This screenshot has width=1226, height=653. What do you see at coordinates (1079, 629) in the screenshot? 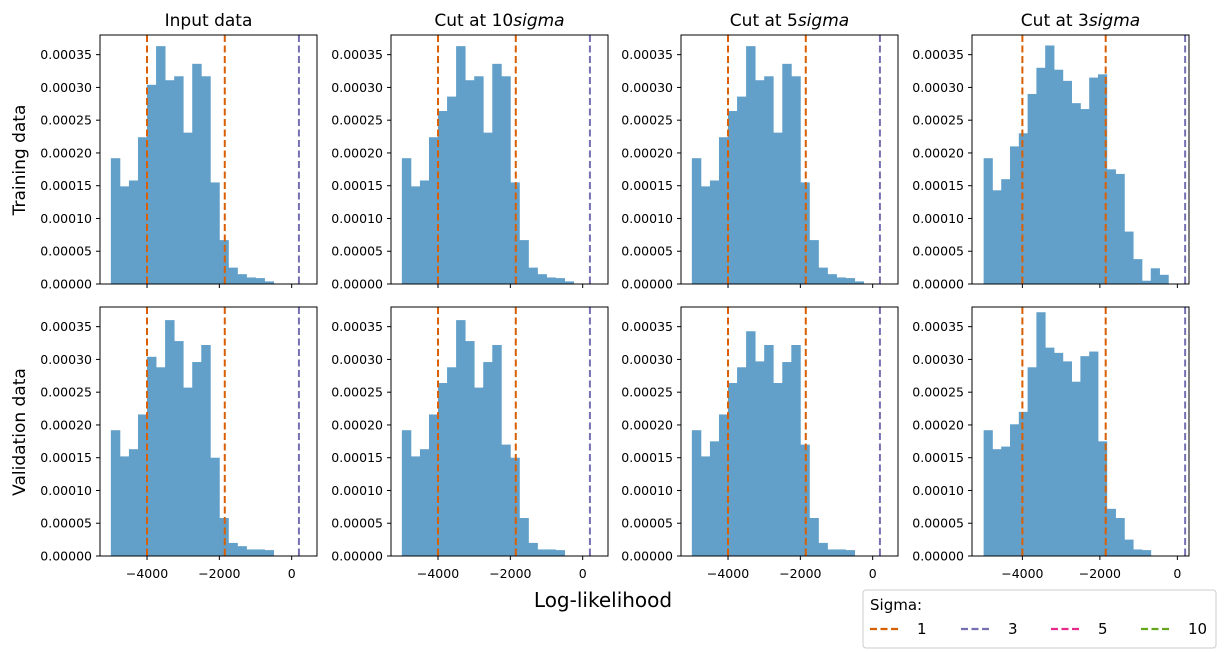
I see `legend-entry-5: 5` at bounding box center [1079, 629].